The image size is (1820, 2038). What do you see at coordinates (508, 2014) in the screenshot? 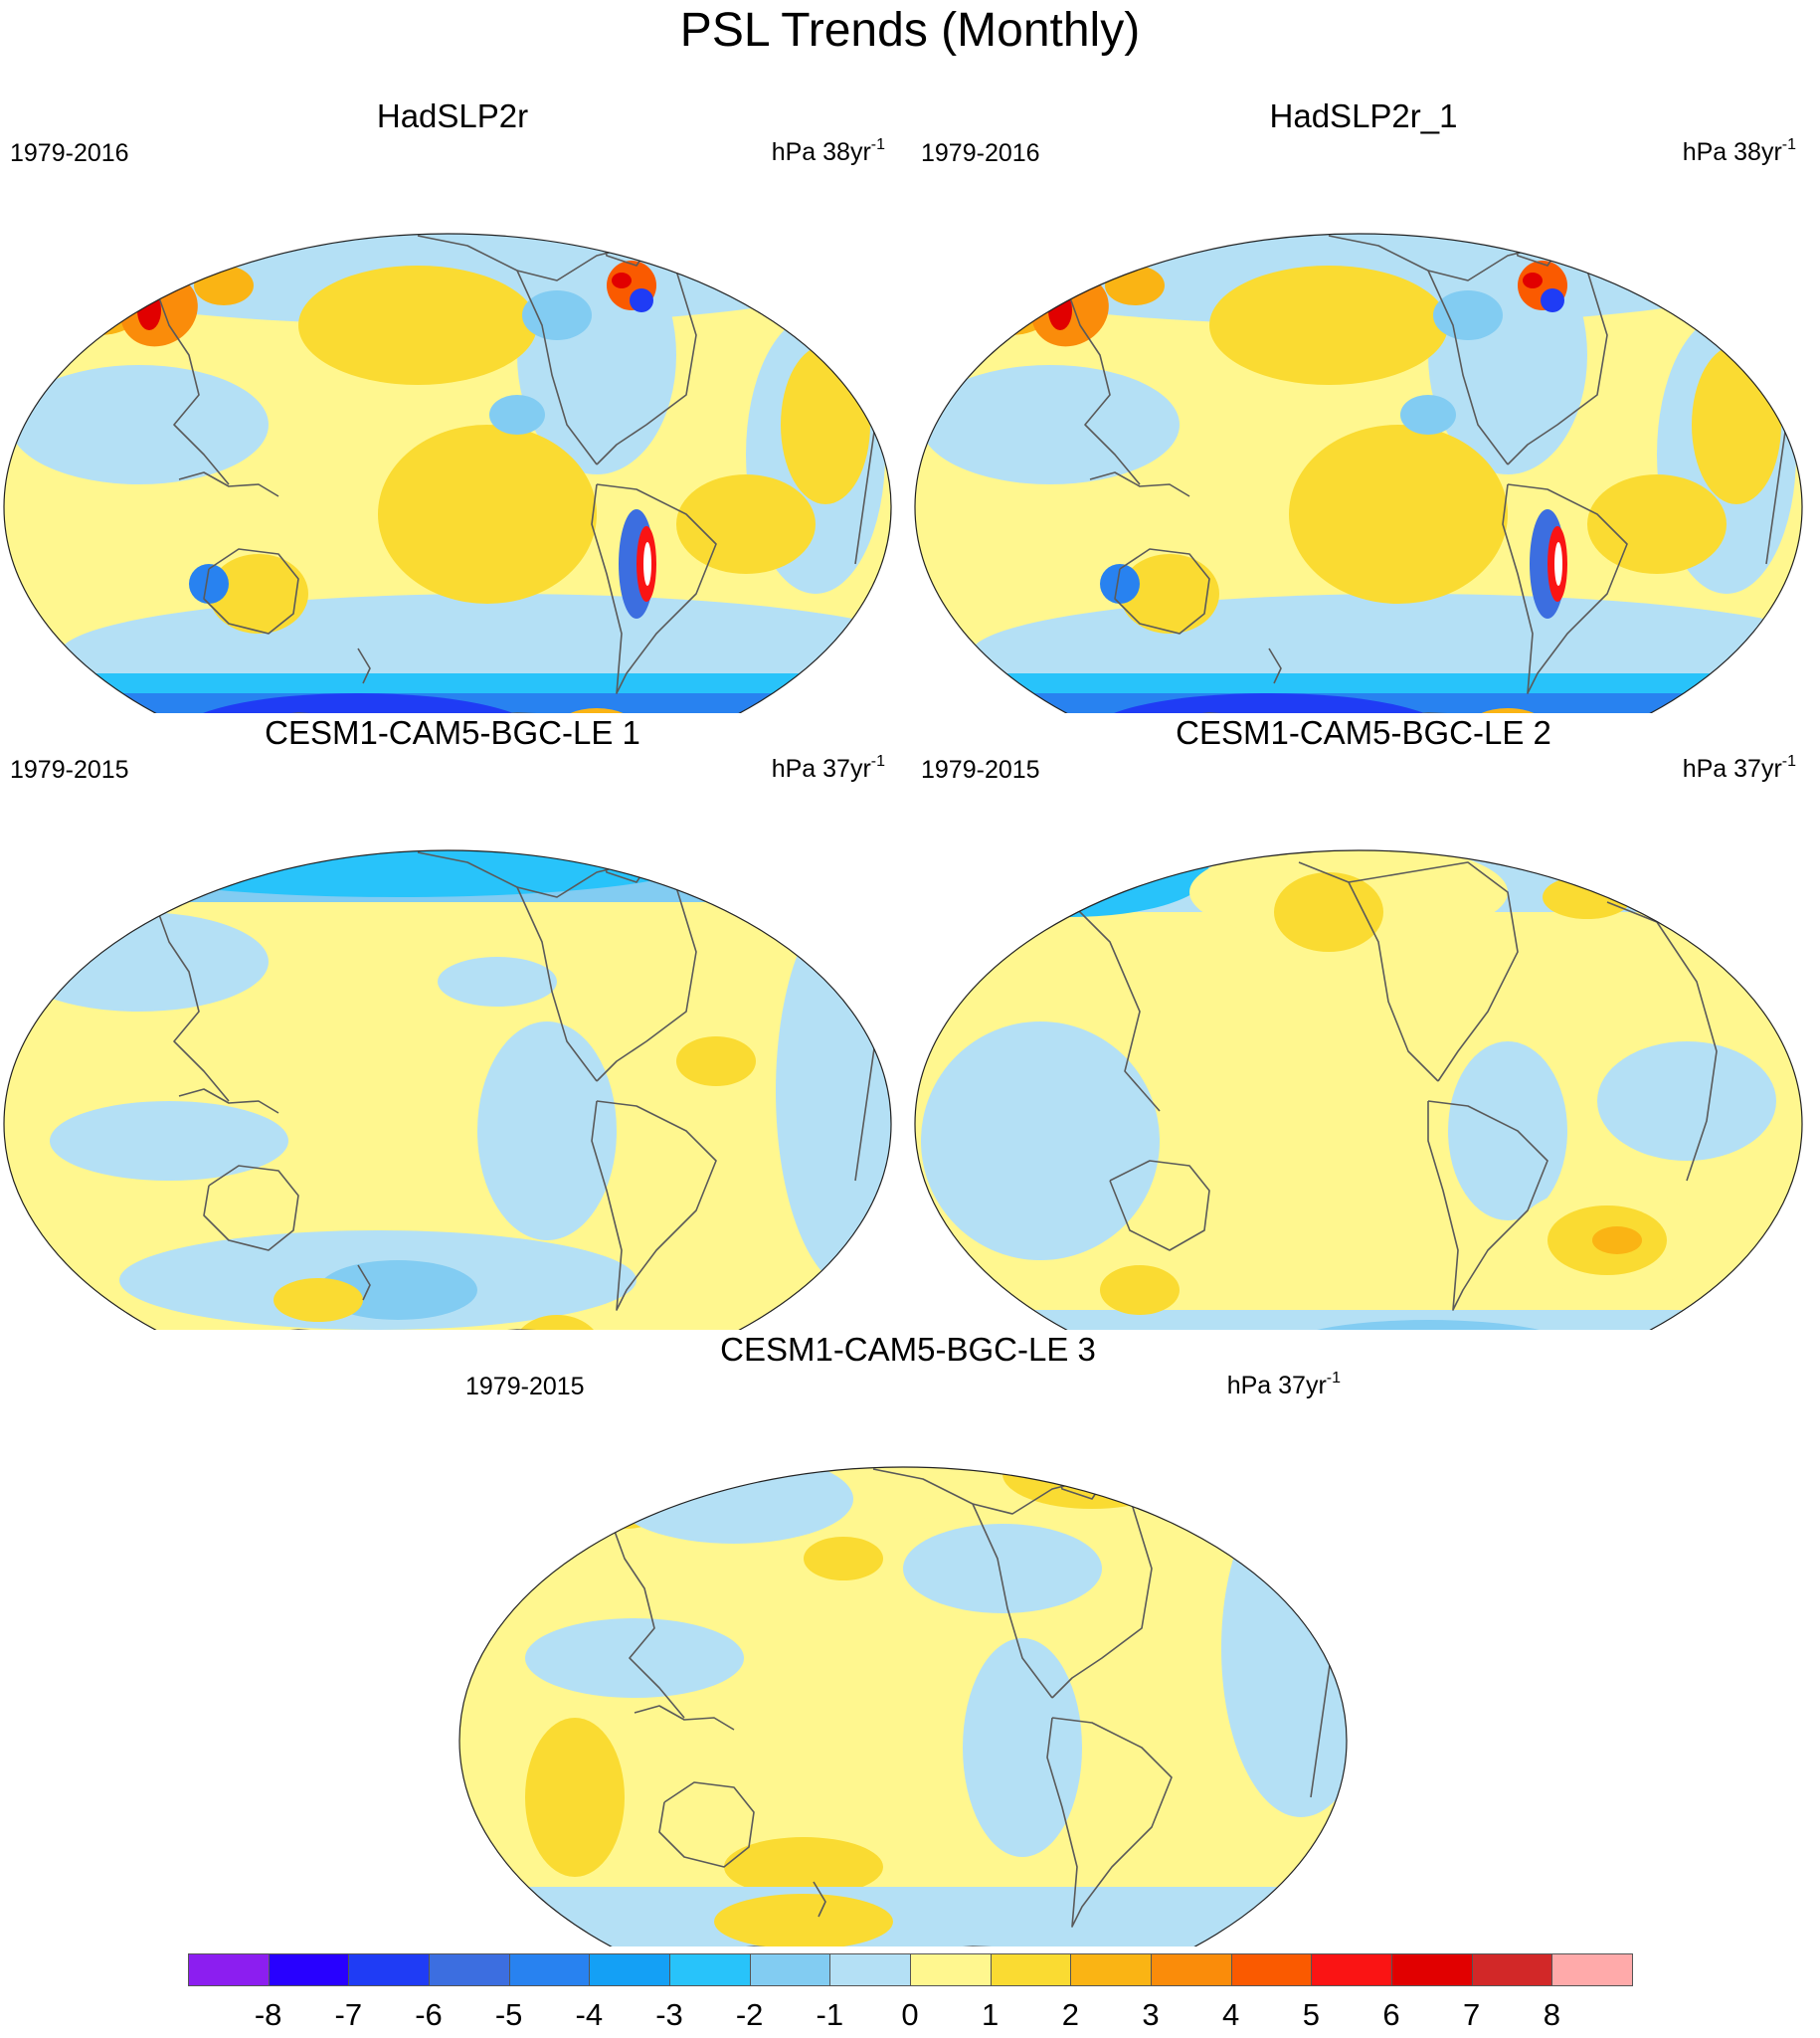
I see `colorbar-tick-label: -5` at bounding box center [508, 2014].